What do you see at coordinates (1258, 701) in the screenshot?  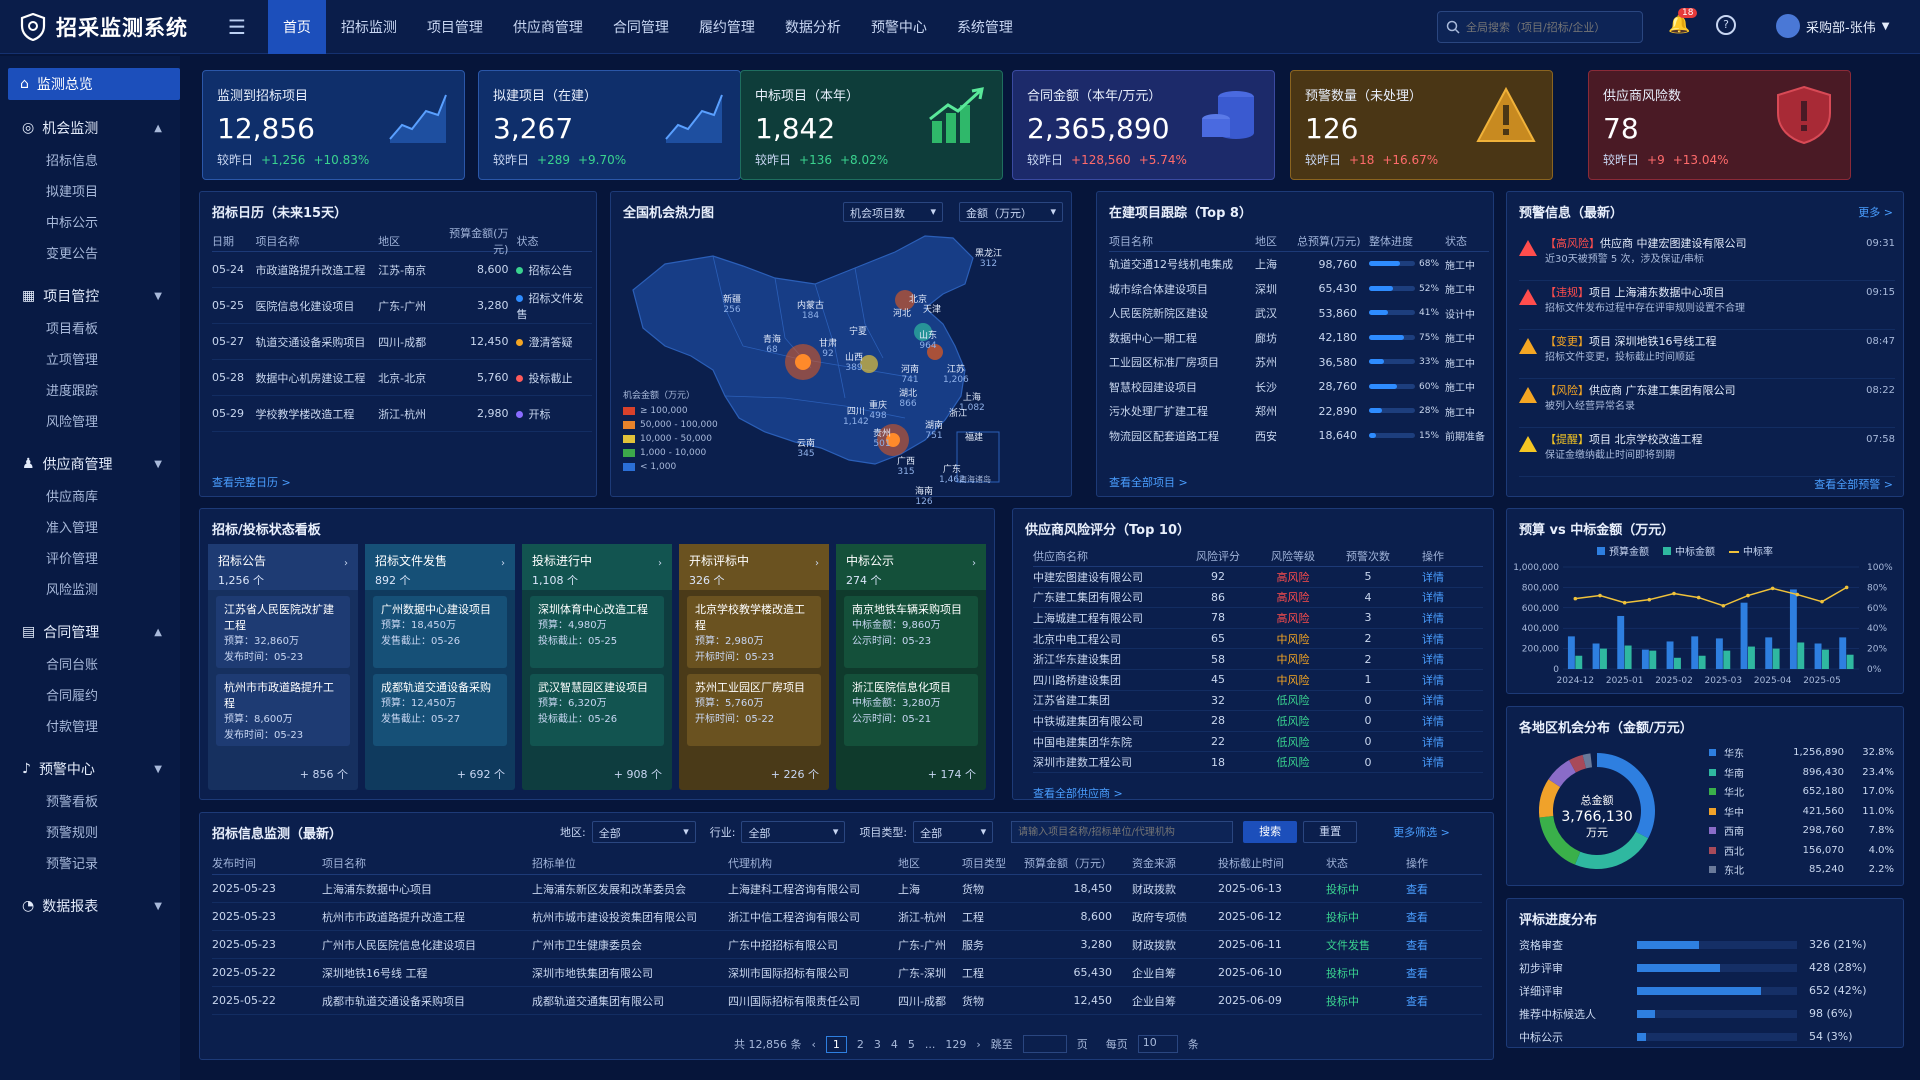 I see `table-row: 江苏省建工集团 32 低风险 0 详情` at bounding box center [1258, 701].